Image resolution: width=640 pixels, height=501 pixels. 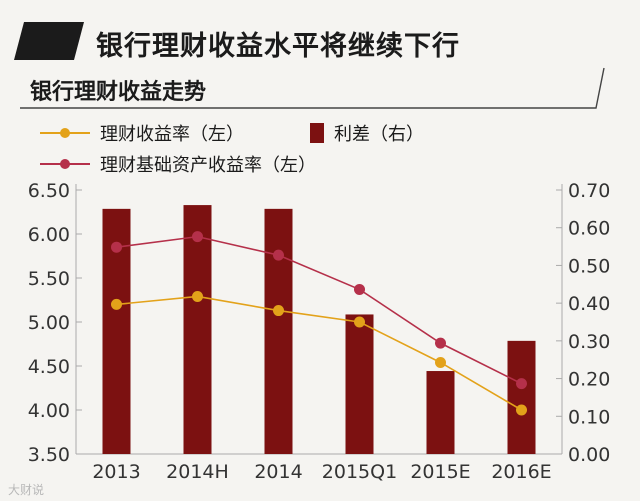 I want to click on chart-title: 银行理财收益走势, so click(x=118, y=92).